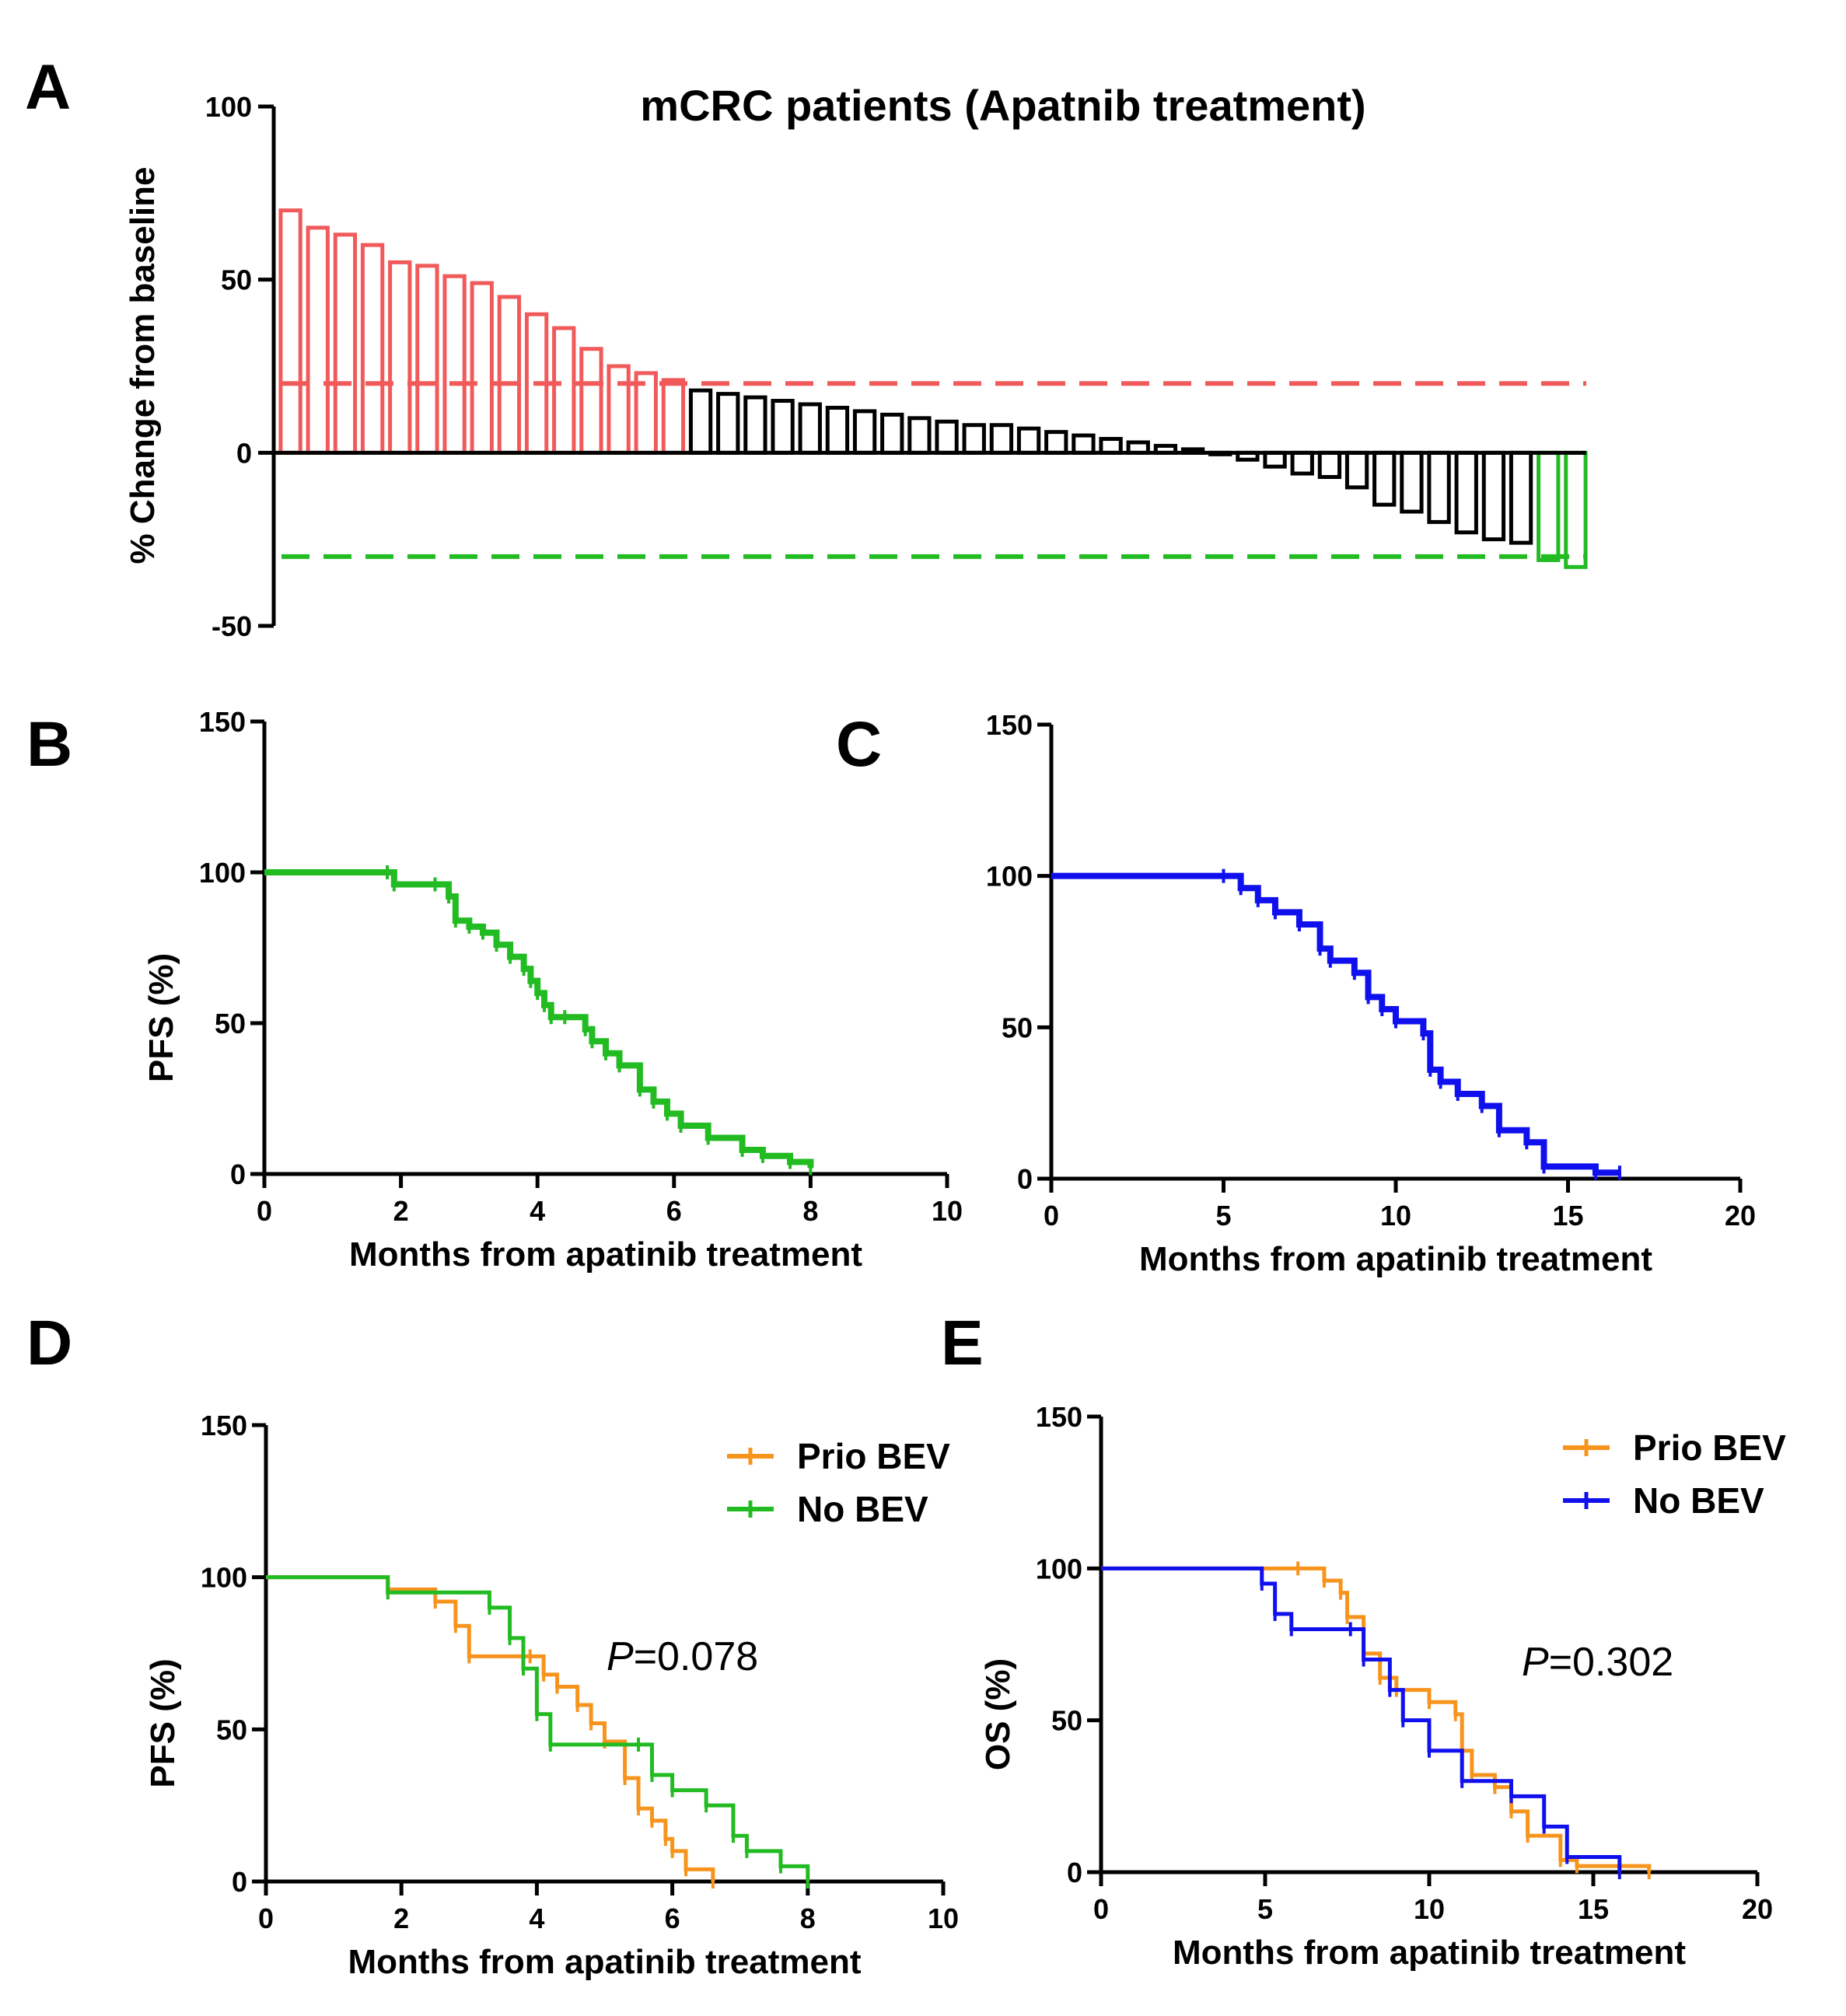 This screenshot has height=2016, width=1846. Describe the element at coordinates (1699, 1500) in the screenshot. I see `legend-entry: No BEV` at that location.